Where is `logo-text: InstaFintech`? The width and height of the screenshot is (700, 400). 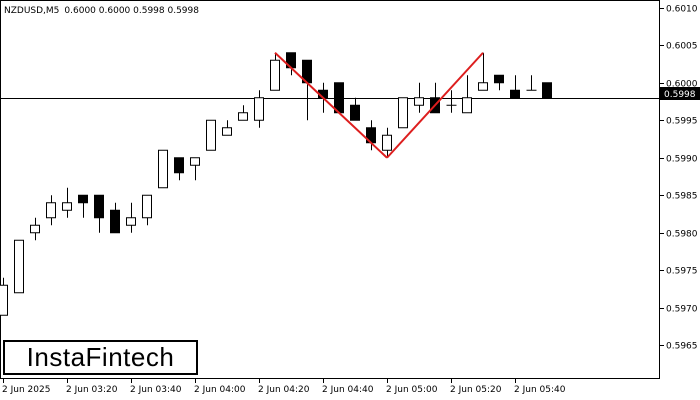 logo-text: InstaFintech is located at coordinates (100, 357).